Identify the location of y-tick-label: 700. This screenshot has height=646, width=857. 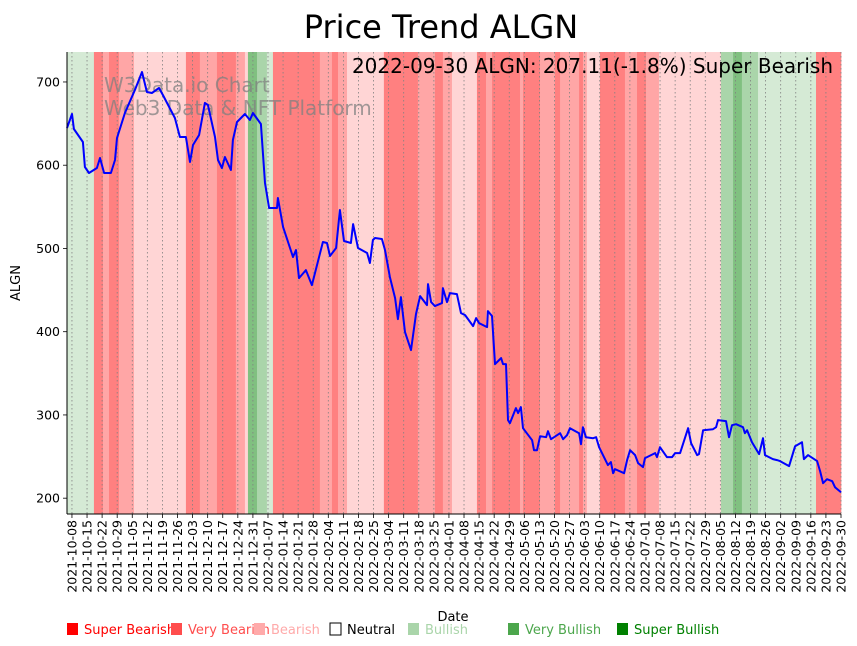
(48, 81).